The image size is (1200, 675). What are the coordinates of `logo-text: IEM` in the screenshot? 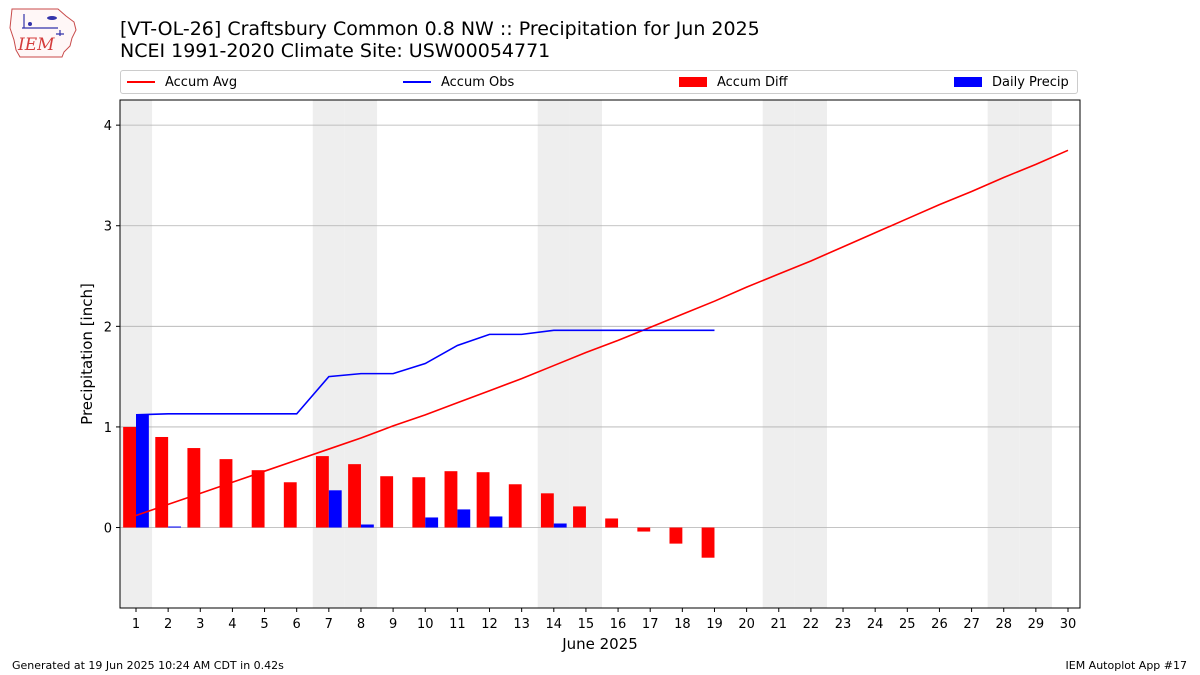 It's located at (36, 45).